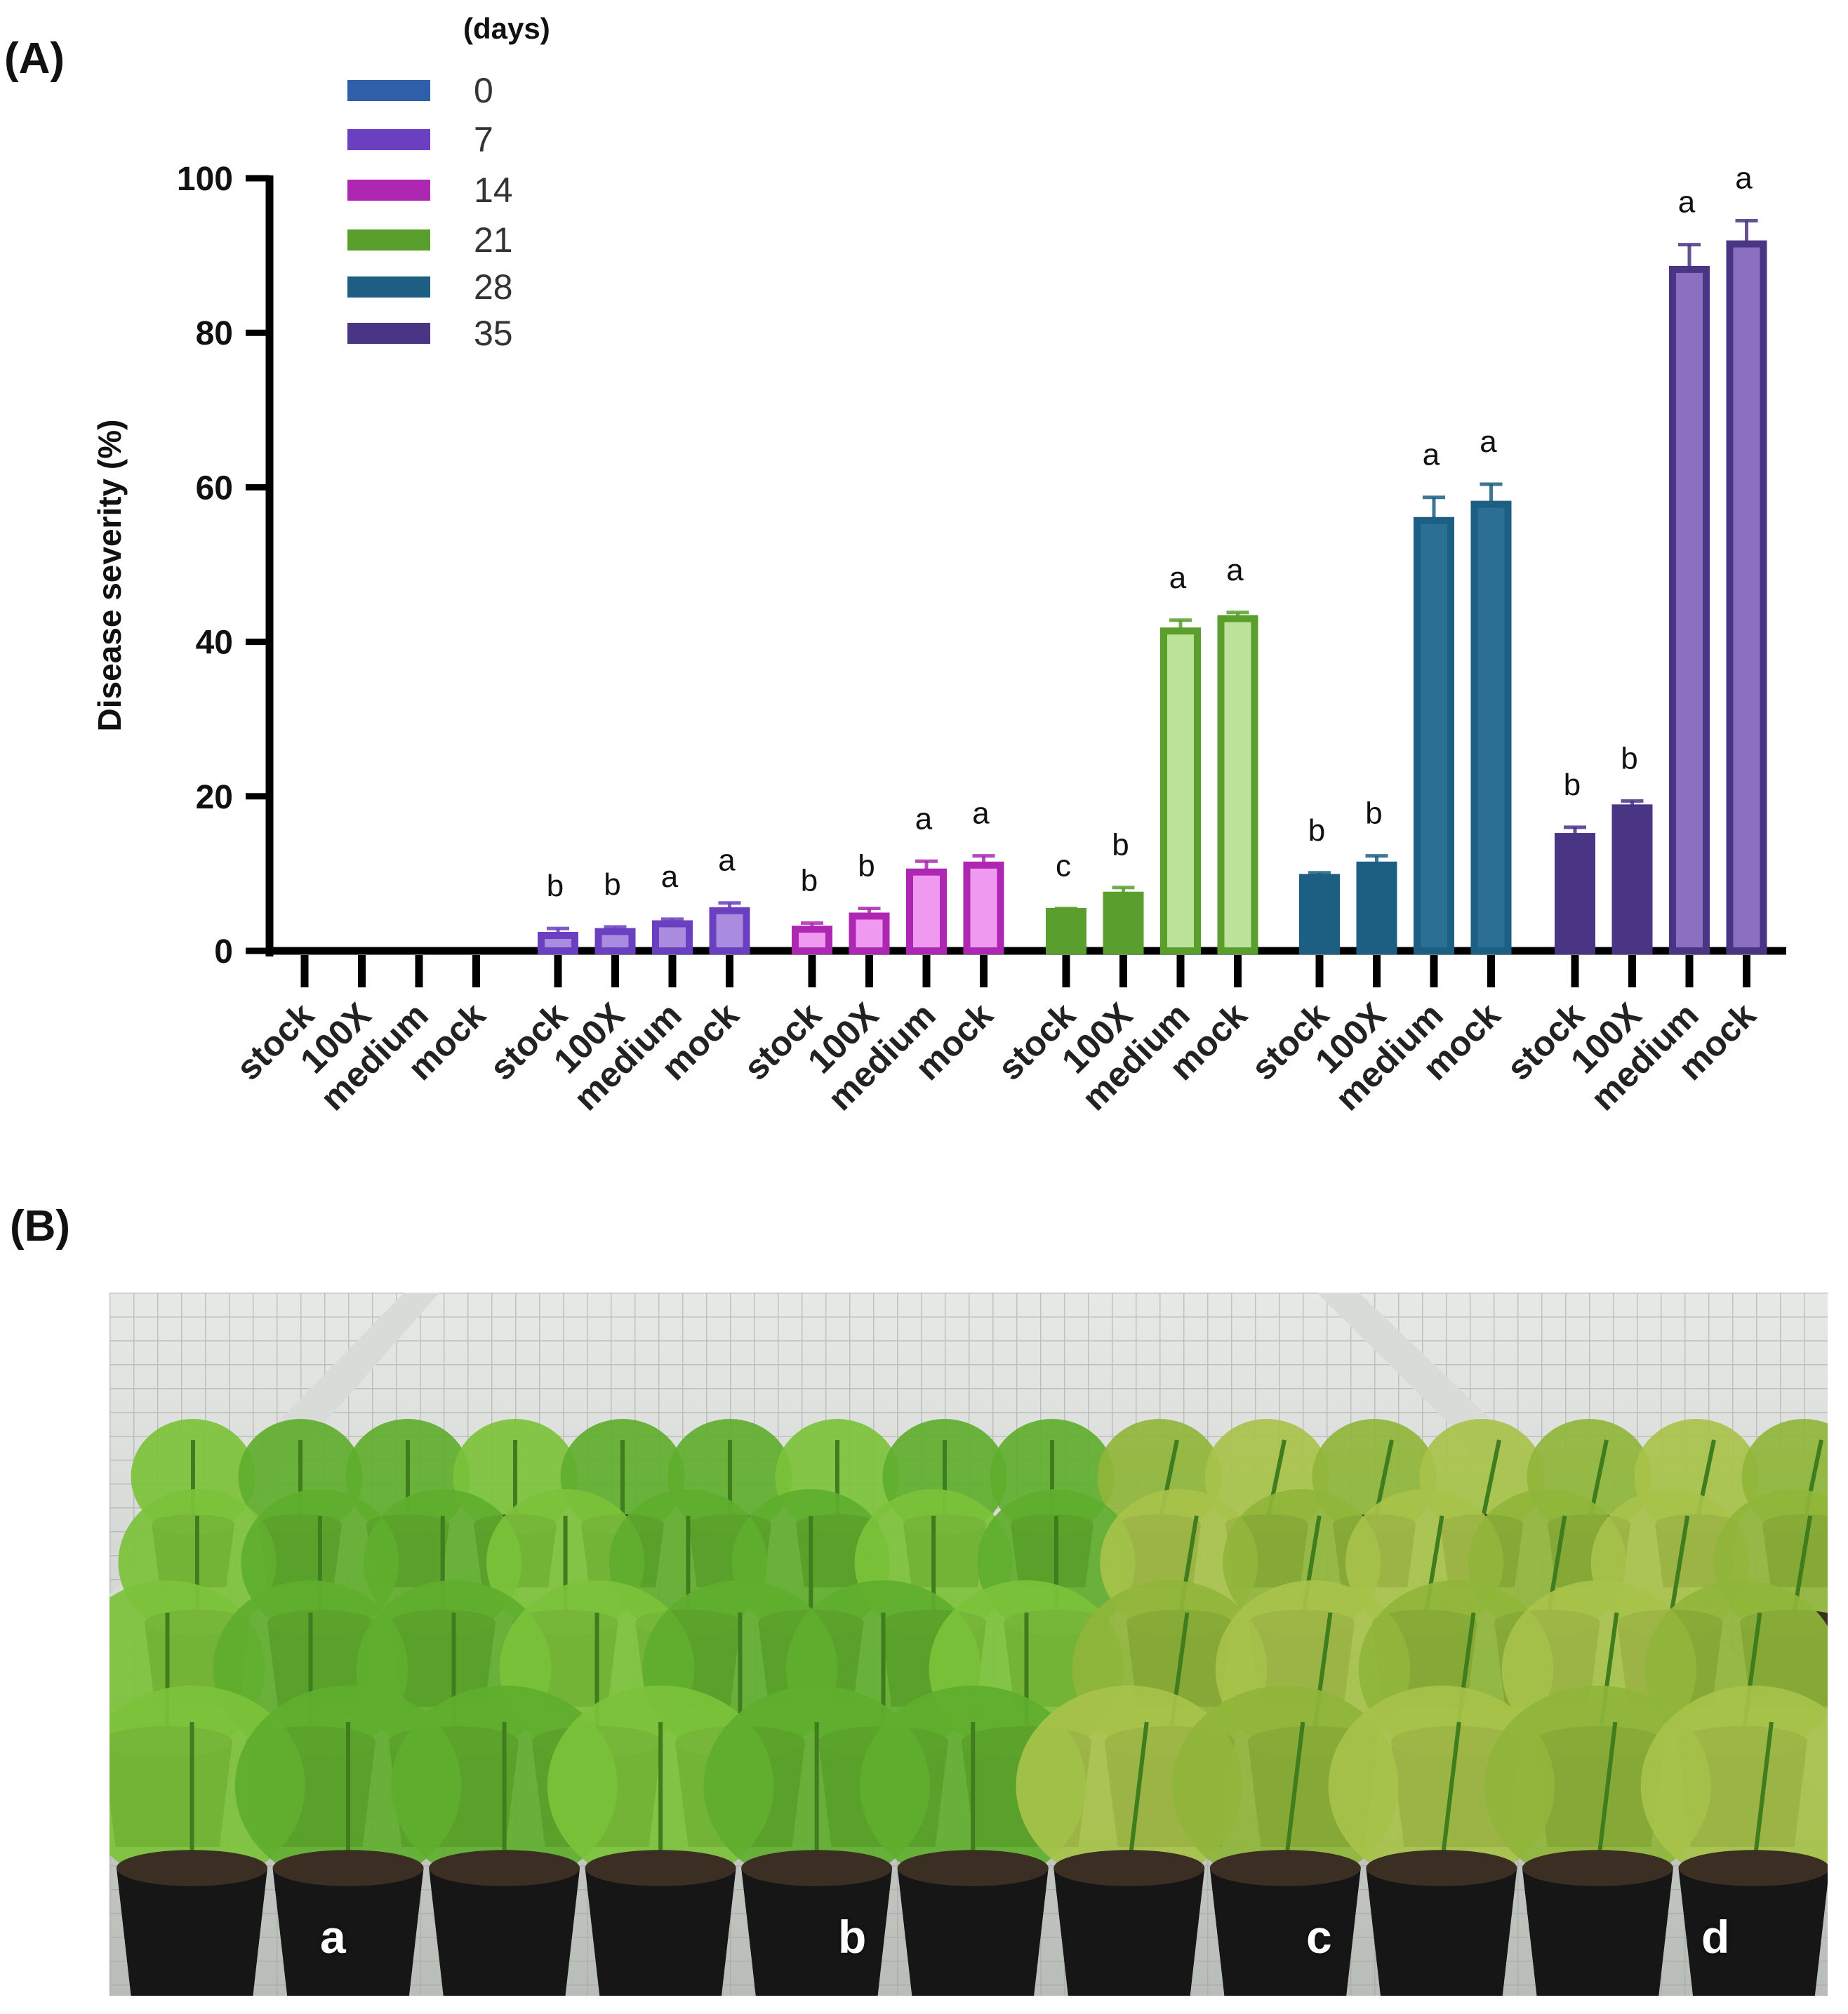 The height and width of the screenshot is (2014, 1848). What do you see at coordinates (672, 937) in the screenshot?
I see `bar-7-medium` at bounding box center [672, 937].